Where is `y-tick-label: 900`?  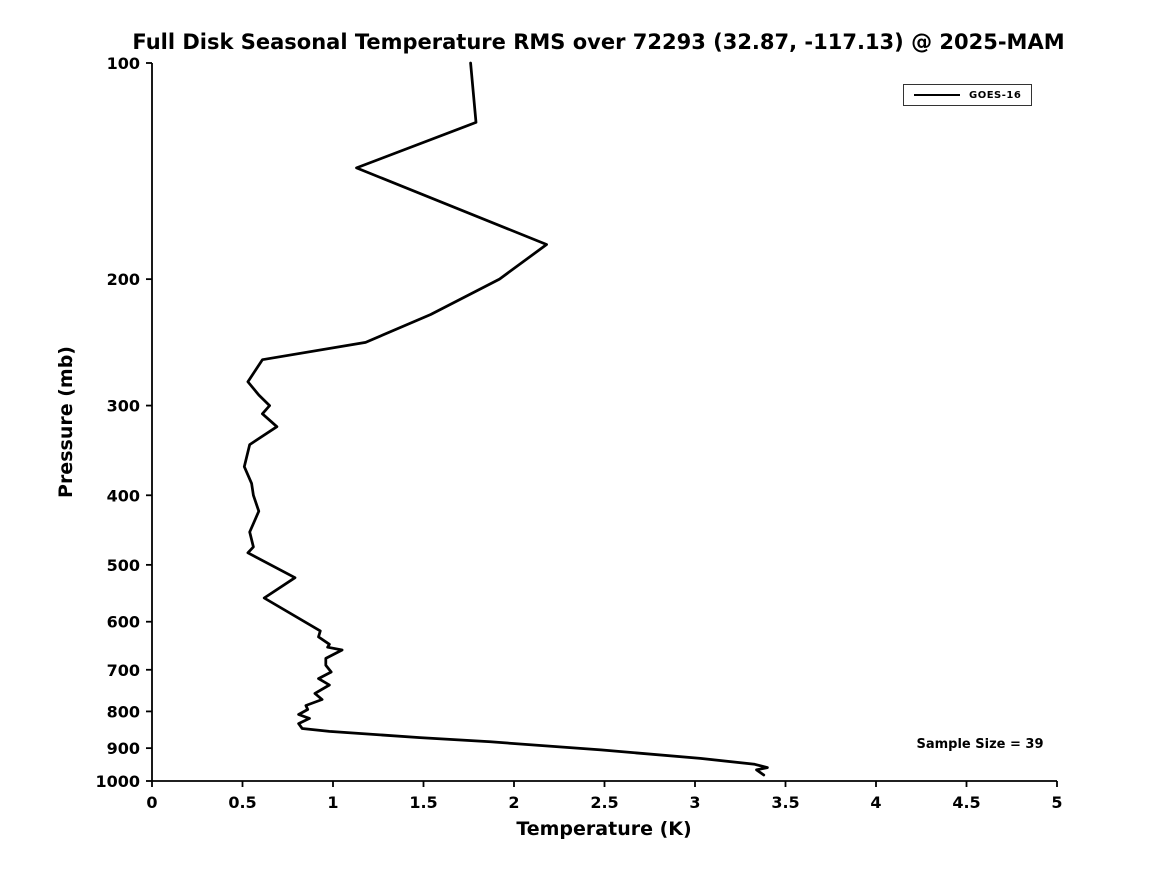
y-tick-label: 900 is located at coordinates (123, 748).